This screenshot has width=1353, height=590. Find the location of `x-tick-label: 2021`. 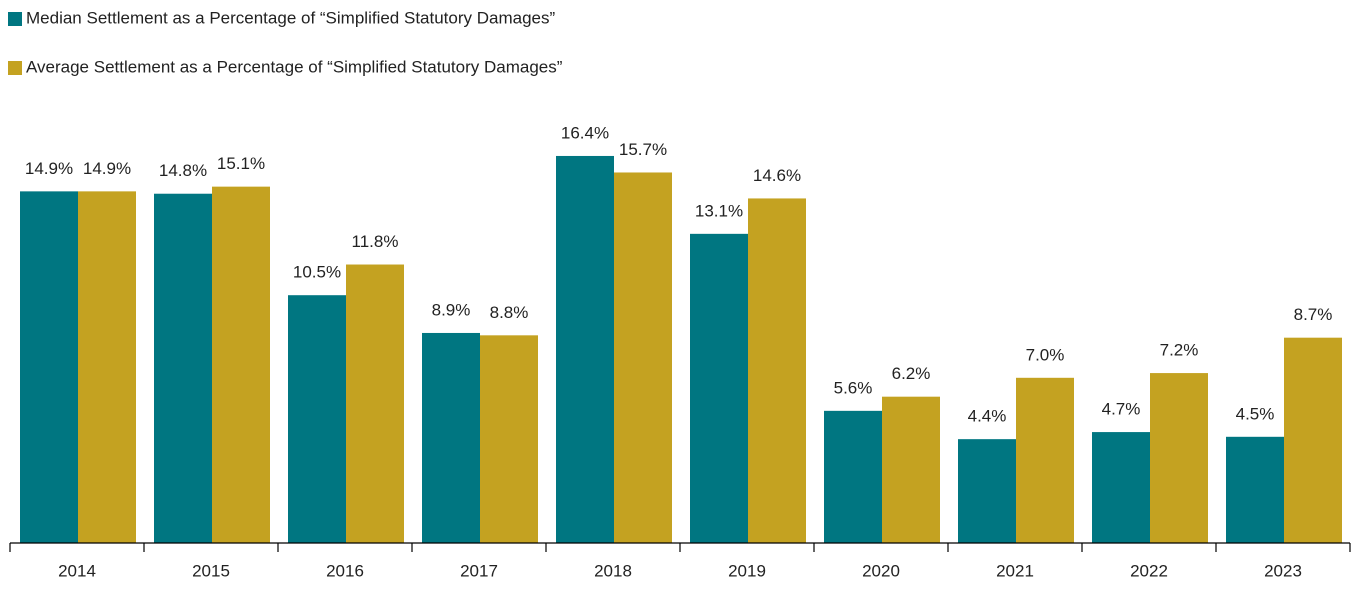

x-tick-label: 2021 is located at coordinates (1015, 570).